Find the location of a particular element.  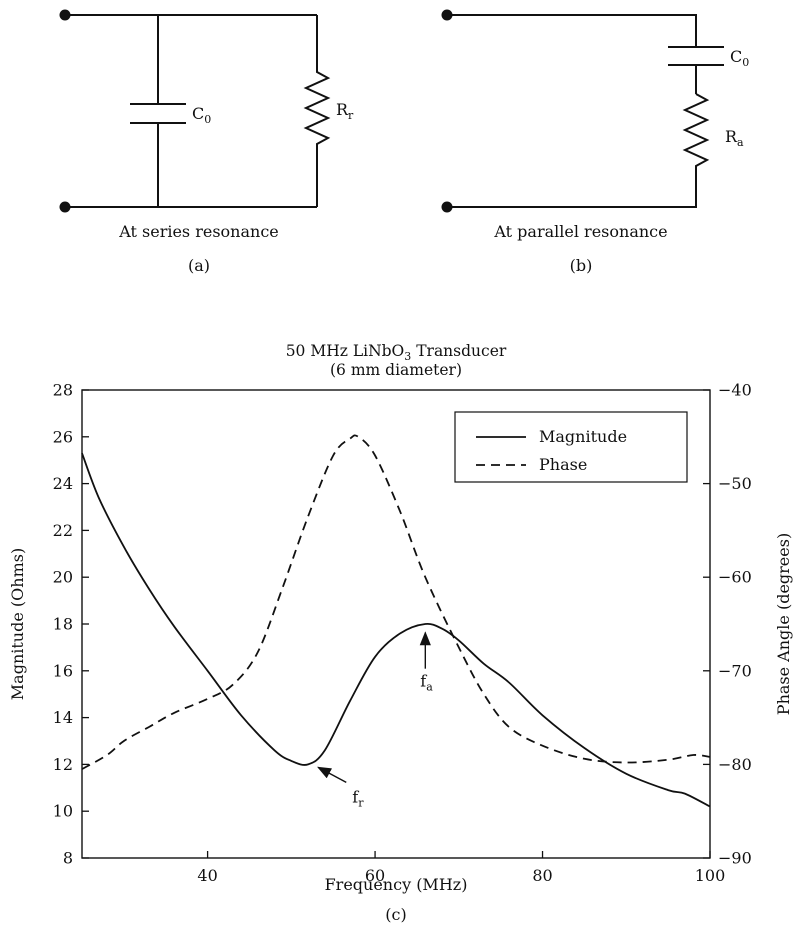

y-tick-label: 18 is located at coordinates (63, 624).